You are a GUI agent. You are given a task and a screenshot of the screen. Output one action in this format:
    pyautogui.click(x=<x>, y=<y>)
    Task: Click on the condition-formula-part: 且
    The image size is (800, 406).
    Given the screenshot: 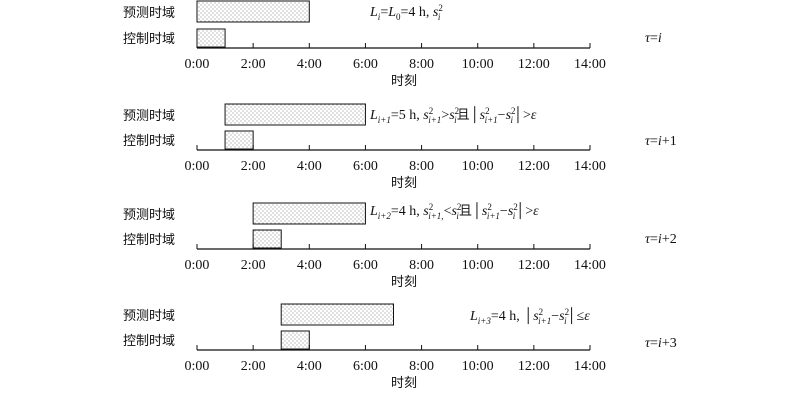 What is the action you would take?
    pyautogui.click(x=465, y=211)
    